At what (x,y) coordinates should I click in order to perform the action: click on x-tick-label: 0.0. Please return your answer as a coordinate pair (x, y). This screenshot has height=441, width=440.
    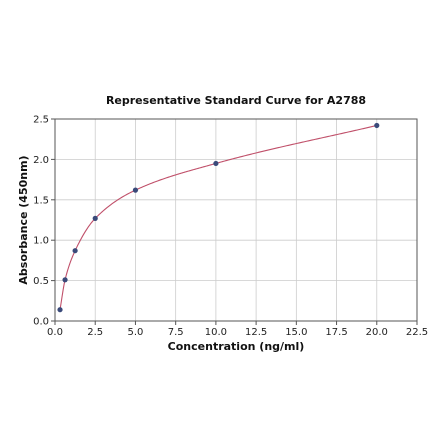
    Looking at the image, I should click on (55, 332).